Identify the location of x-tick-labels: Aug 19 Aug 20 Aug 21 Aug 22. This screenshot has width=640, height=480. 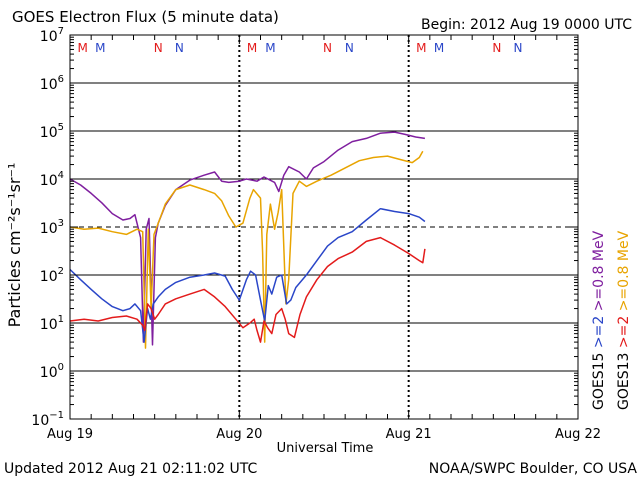
(324, 434).